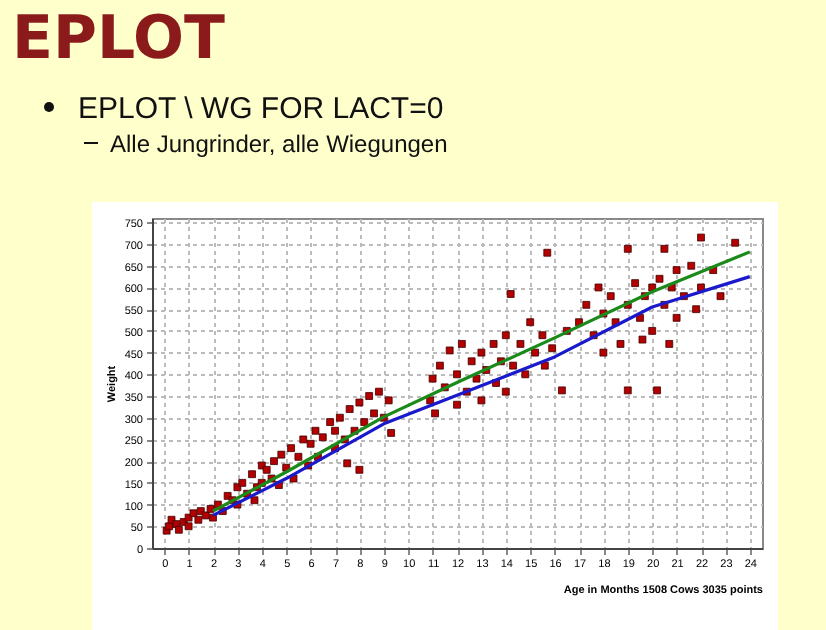 The height and width of the screenshot is (630, 826). I want to click on text: Alle Jungrinder, alle Wiegungen, so click(279, 144).